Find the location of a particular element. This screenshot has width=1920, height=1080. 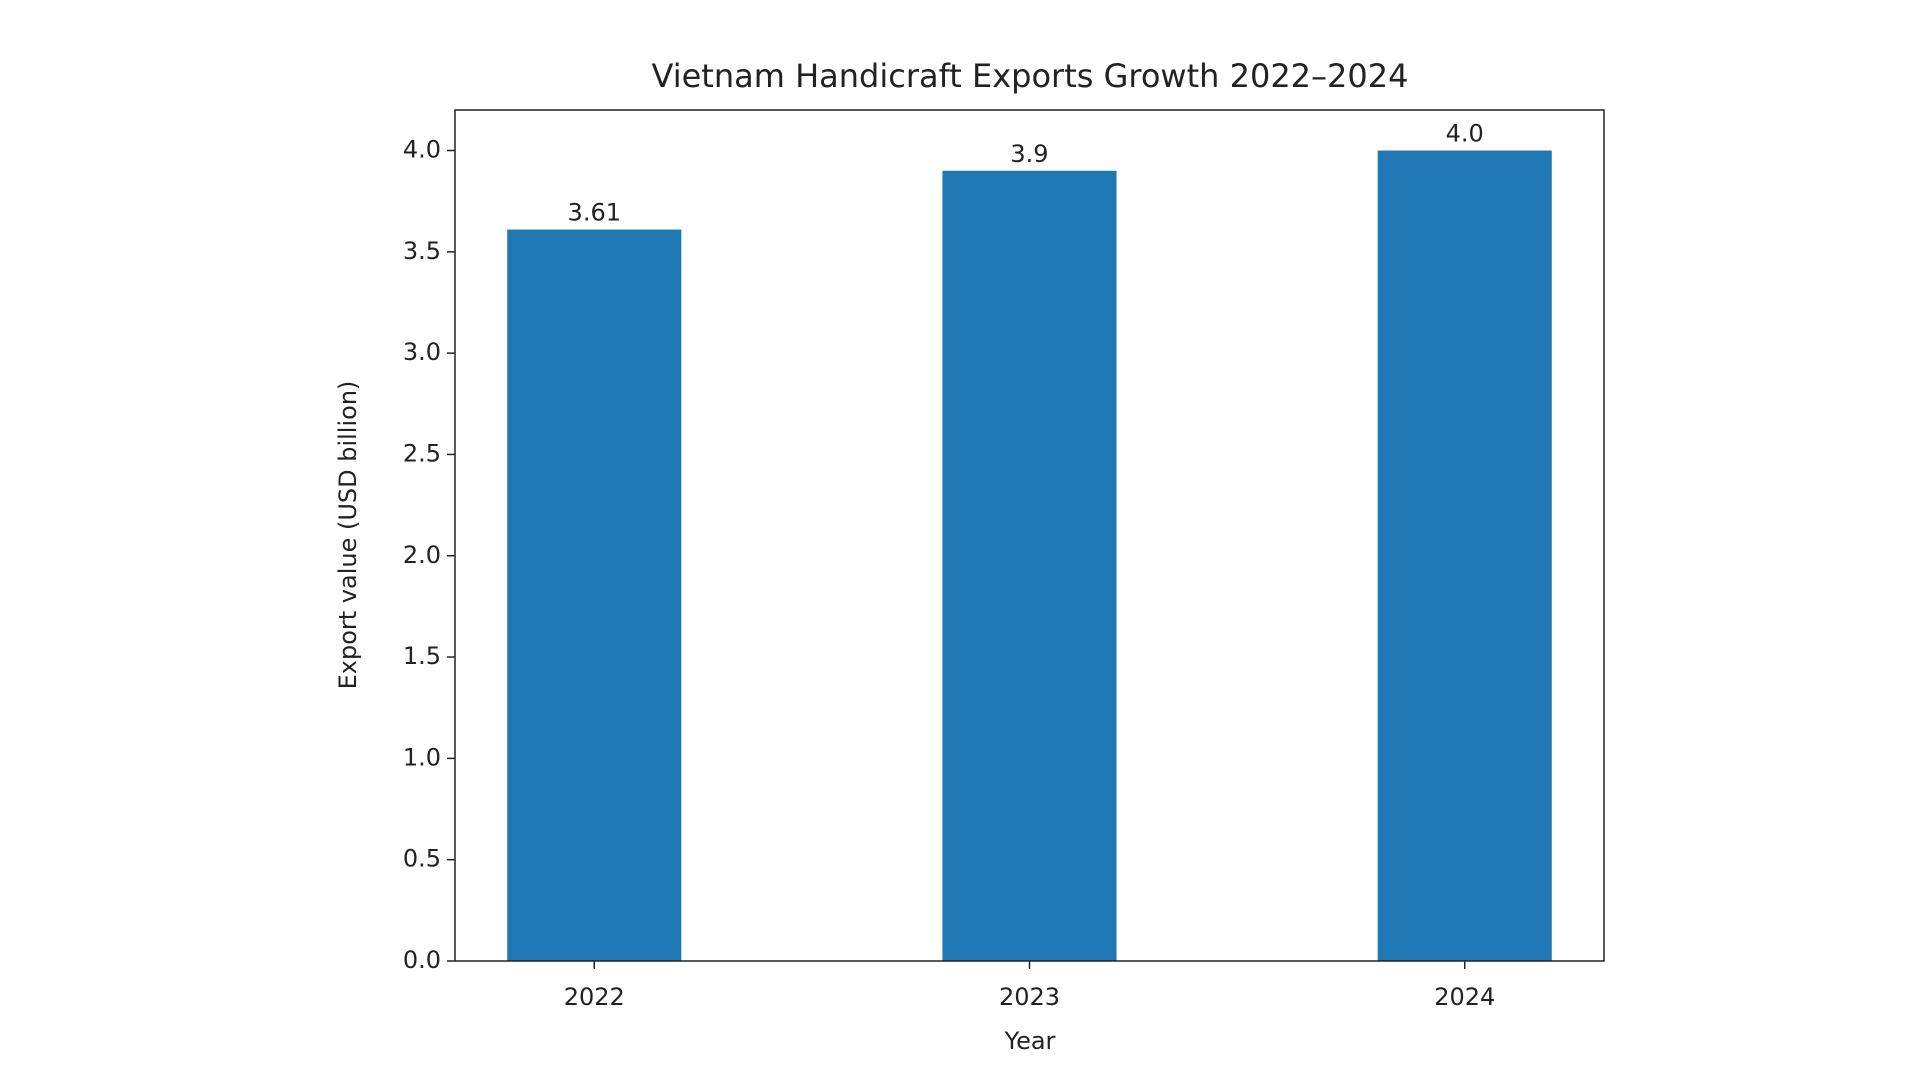

x-tick-label: 2022 is located at coordinates (594, 997).